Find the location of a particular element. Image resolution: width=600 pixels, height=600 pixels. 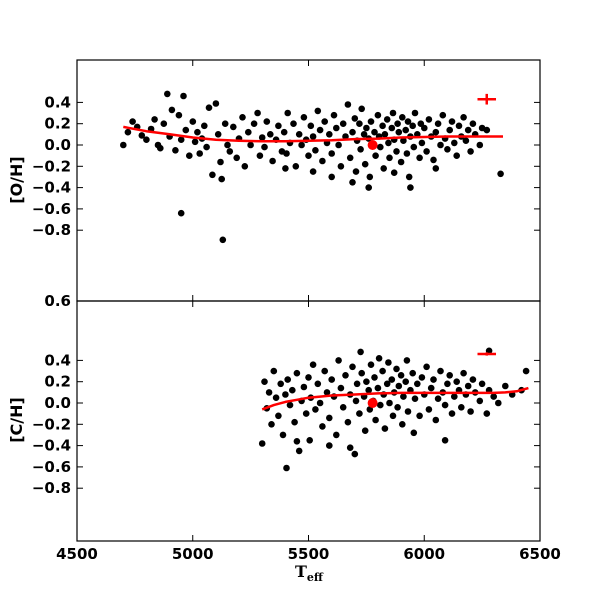

fit-curve is located at coordinates (313, 134).